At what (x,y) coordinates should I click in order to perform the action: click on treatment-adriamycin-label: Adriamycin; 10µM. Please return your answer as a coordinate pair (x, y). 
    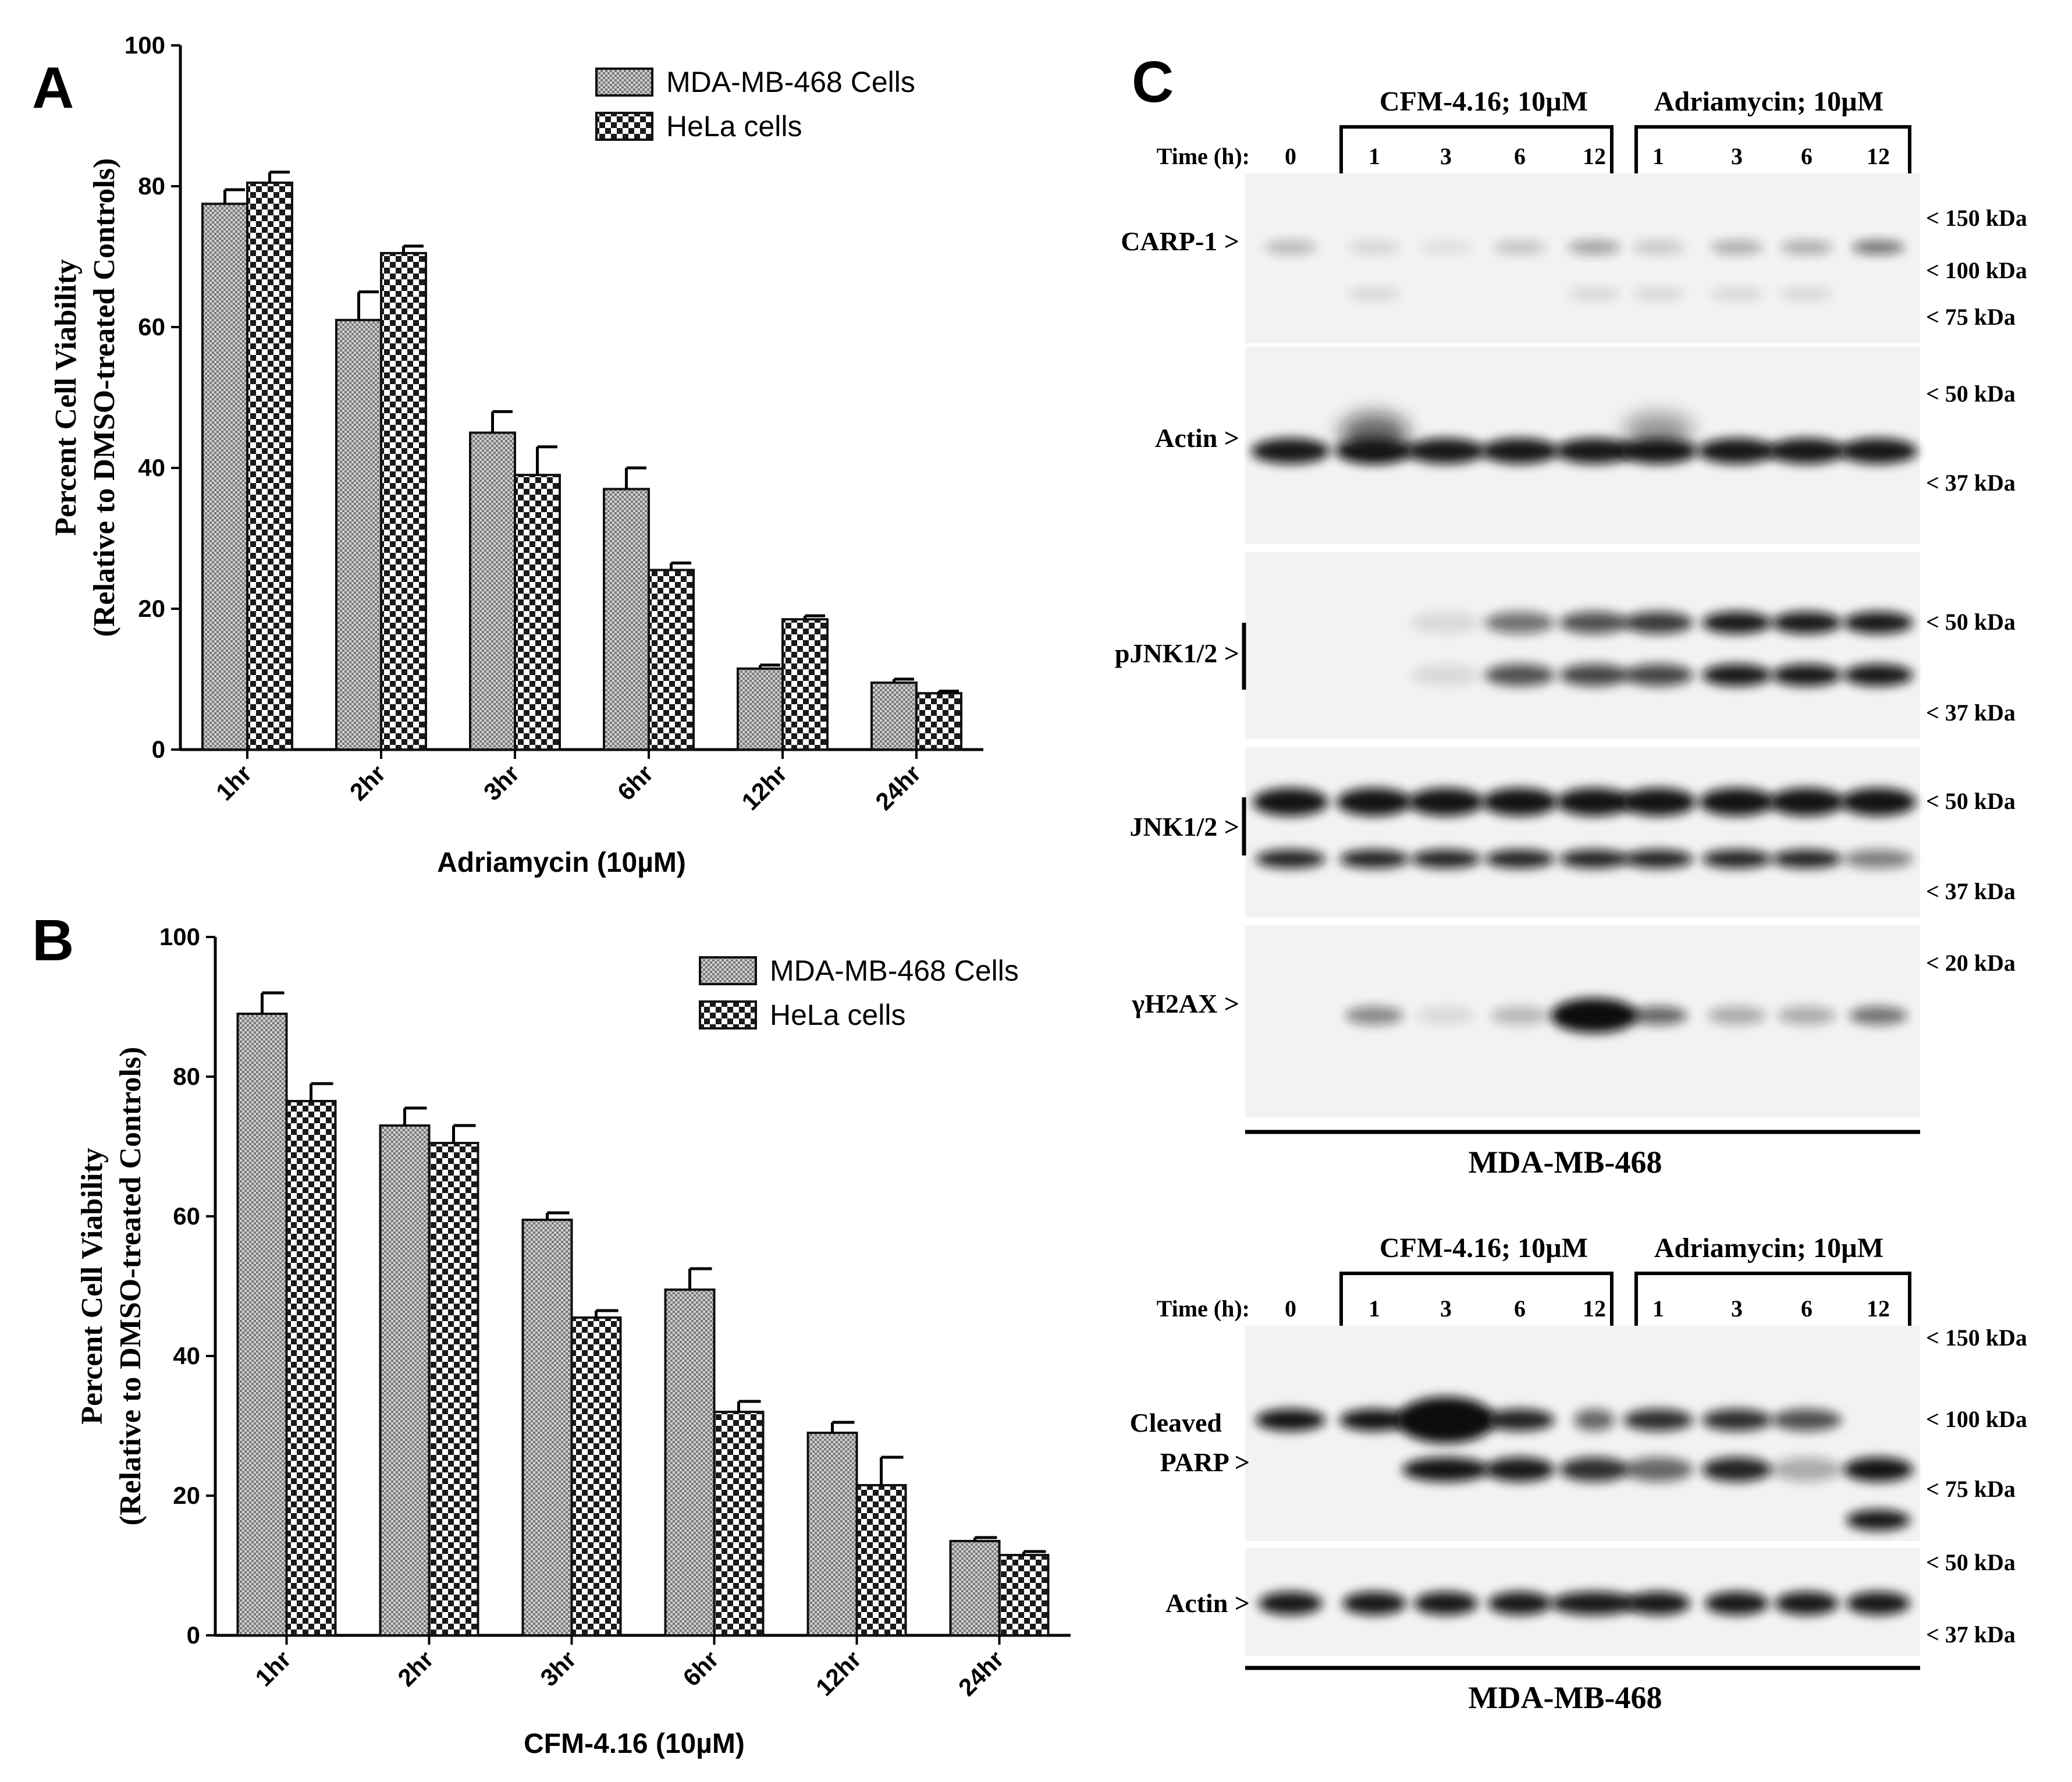
    Looking at the image, I should click on (1768, 102).